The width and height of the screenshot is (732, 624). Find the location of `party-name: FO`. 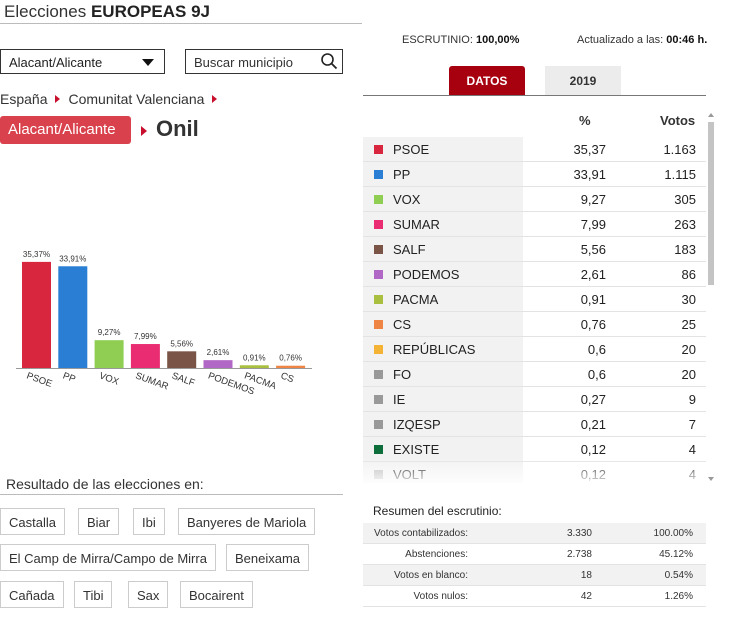

party-name: FO is located at coordinates (402, 374).